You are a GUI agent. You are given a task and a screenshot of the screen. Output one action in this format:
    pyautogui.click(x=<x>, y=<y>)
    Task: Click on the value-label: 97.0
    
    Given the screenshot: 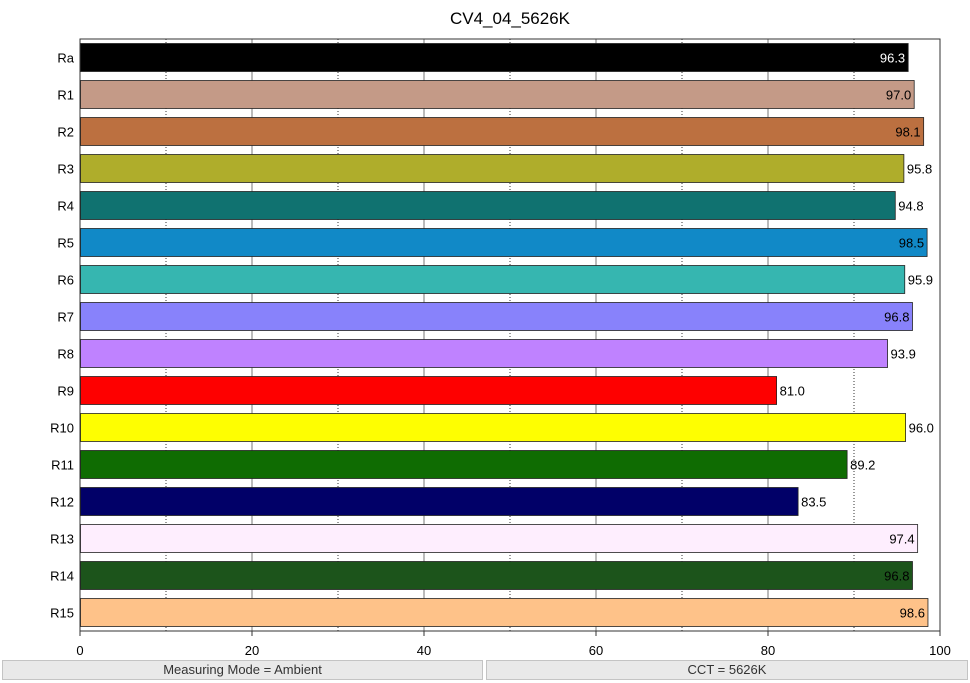 What is the action you would take?
    pyautogui.click(x=898, y=95)
    